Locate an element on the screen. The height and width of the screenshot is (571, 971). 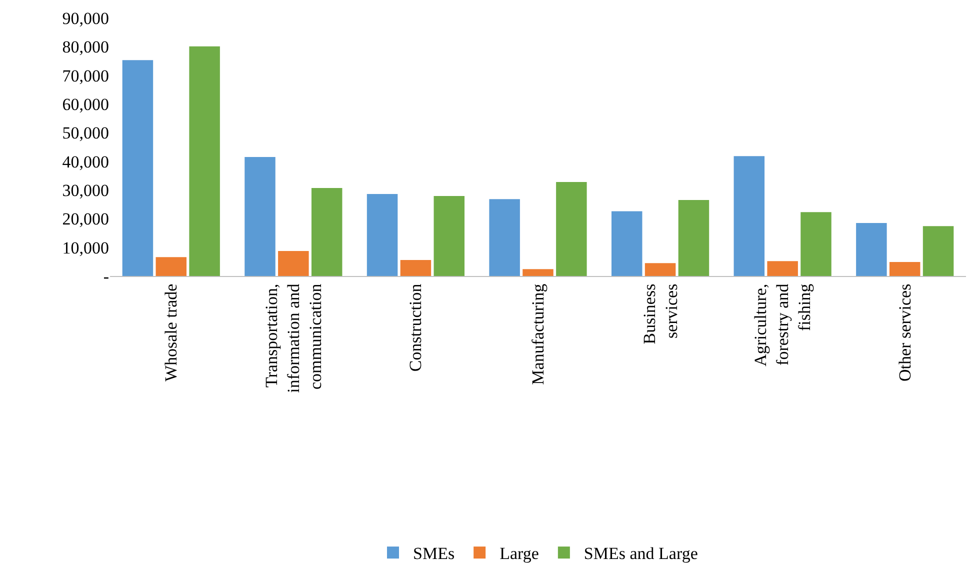
x-tick-label: Other services is located at coordinates (904, 333).